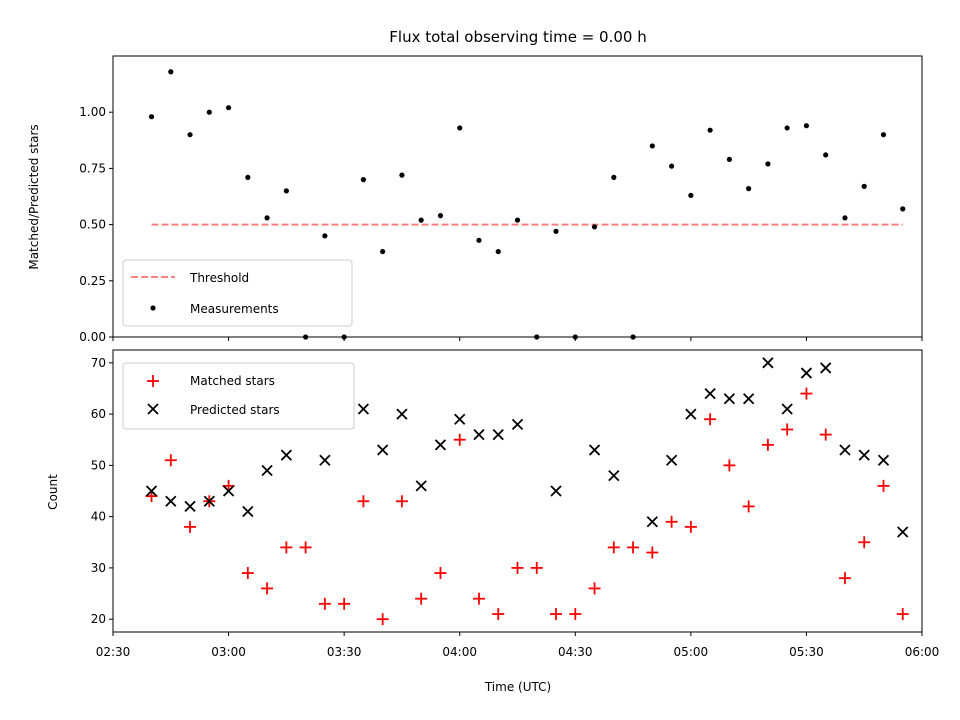 The image size is (960, 720). Describe the element at coordinates (113, 652) in the screenshot. I see `x-tick-label: 02:30` at that location.